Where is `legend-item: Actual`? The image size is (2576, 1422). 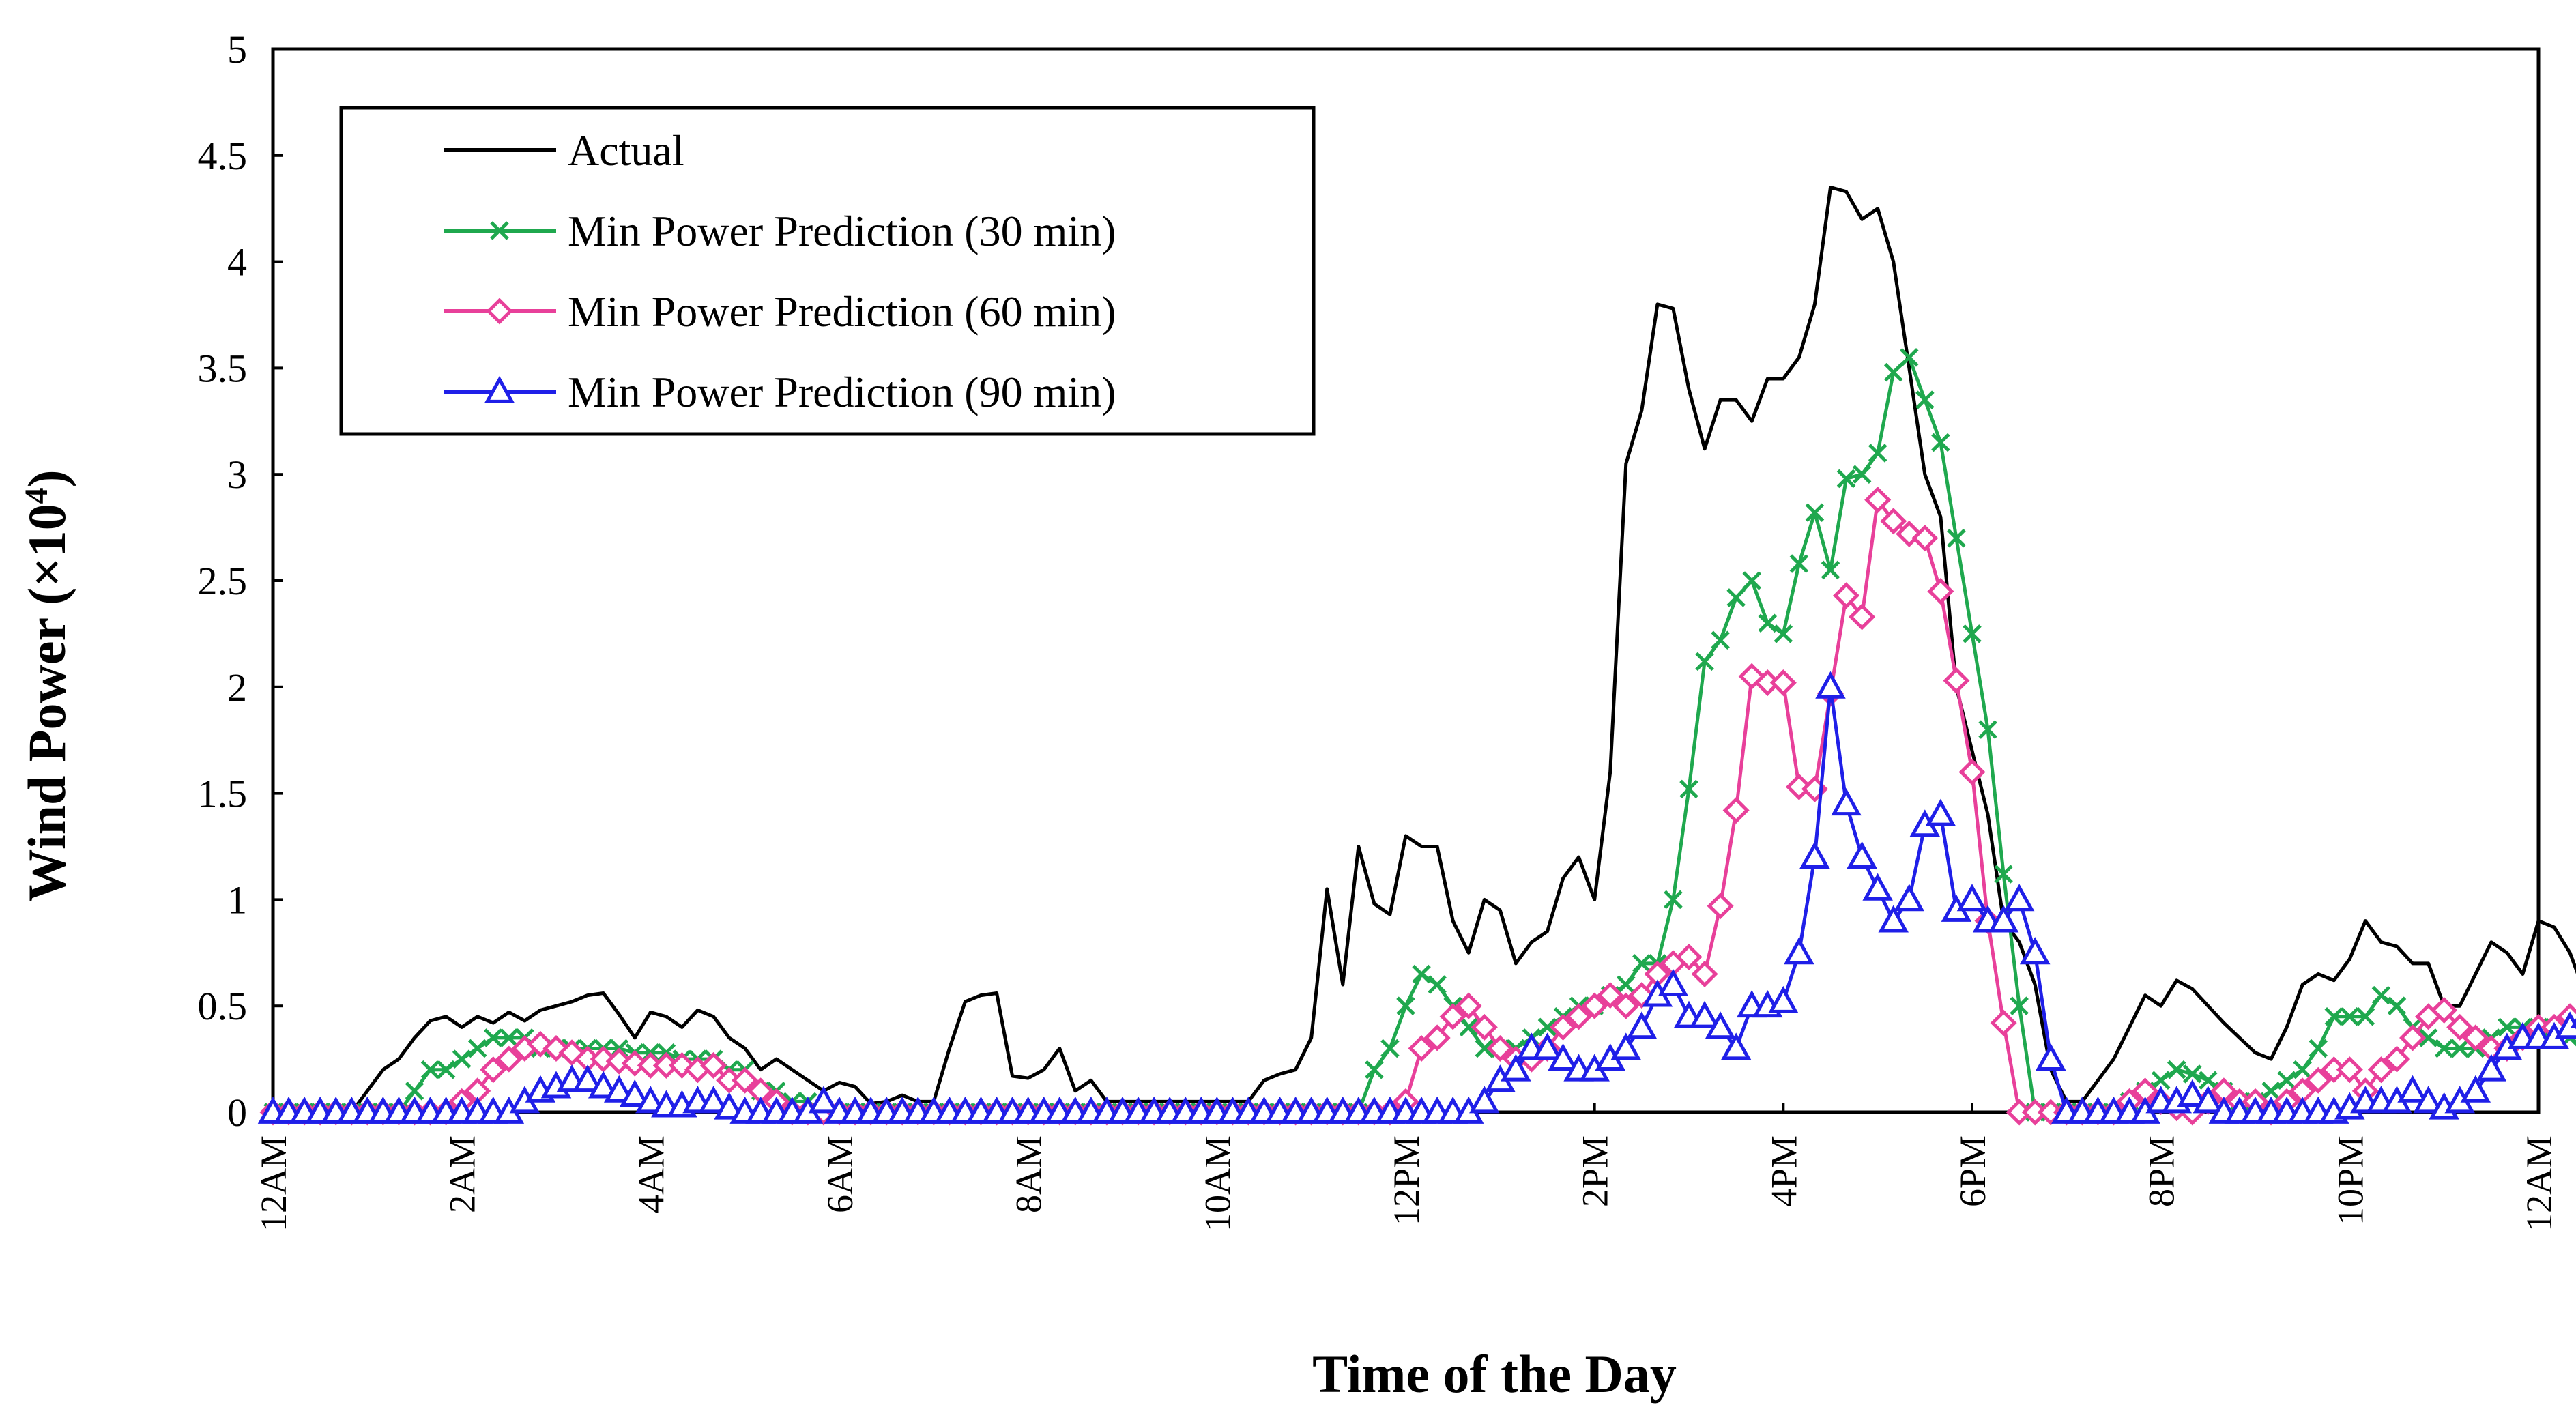
legend-item: Actual is located at coordinates (564, 150).